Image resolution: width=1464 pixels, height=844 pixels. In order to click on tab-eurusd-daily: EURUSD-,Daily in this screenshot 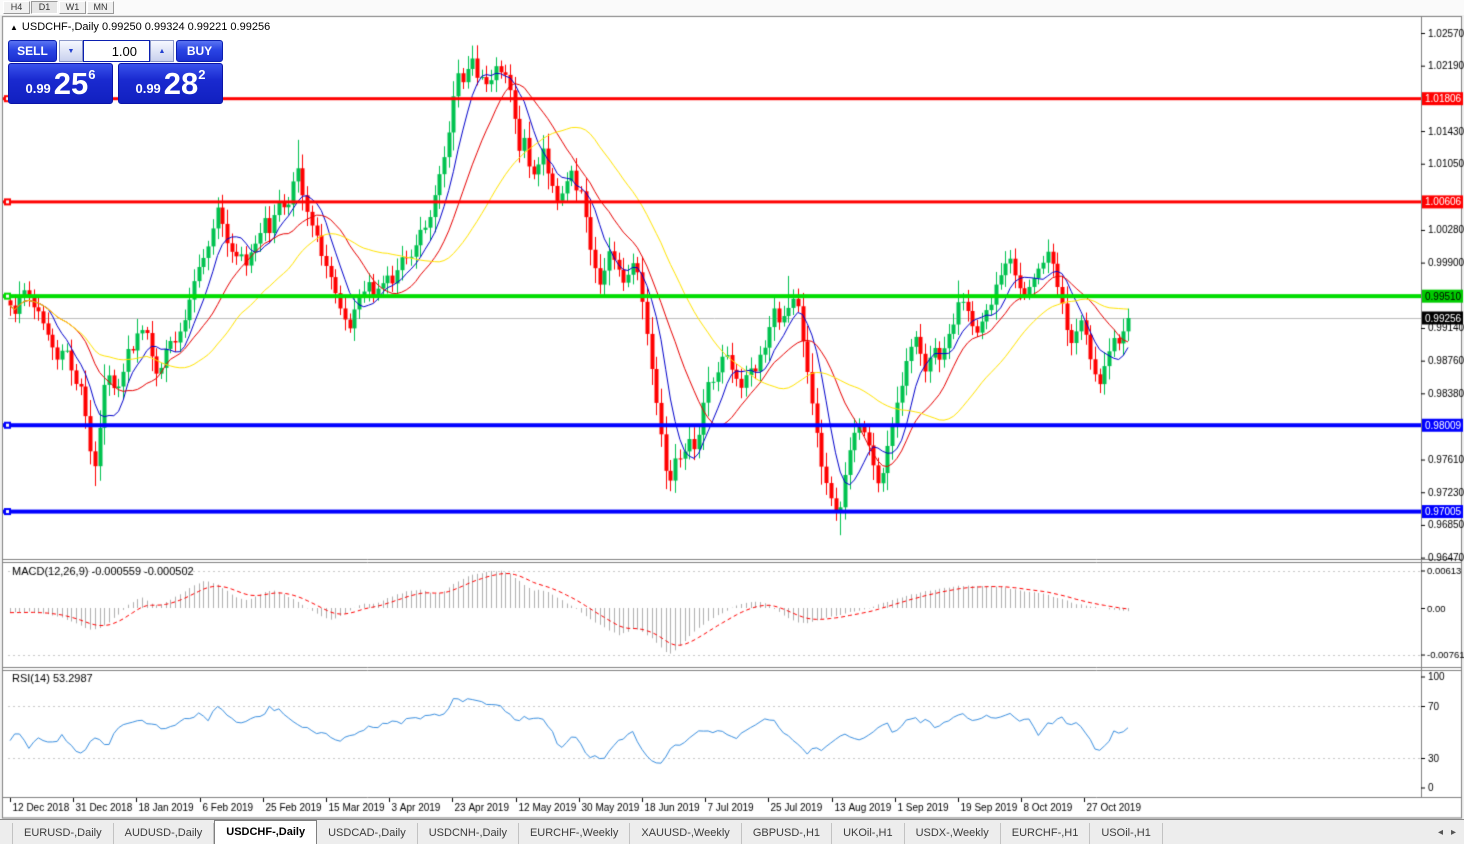, I will do `click(63, 833)`.